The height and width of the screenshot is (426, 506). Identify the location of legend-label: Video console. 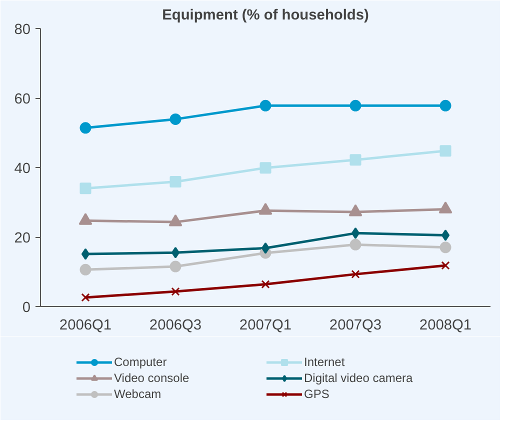
(152, 378).